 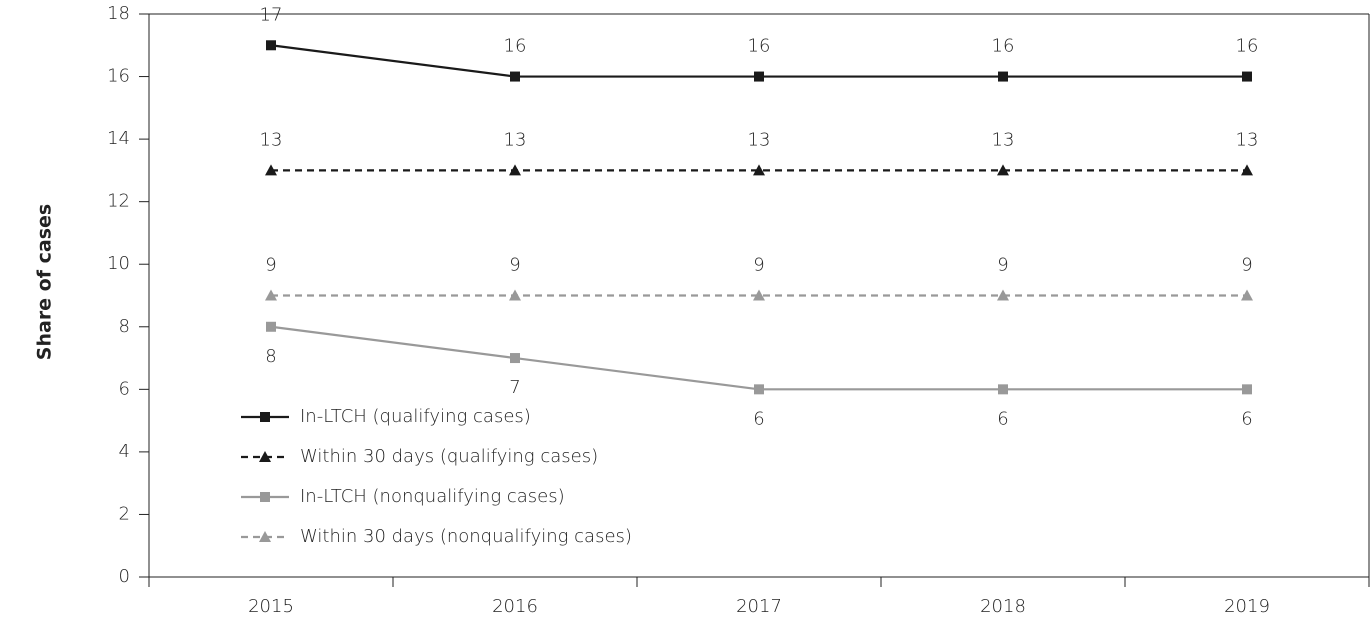 I want to click on x-tick-label: 2018, so click(x=1003, y=606).